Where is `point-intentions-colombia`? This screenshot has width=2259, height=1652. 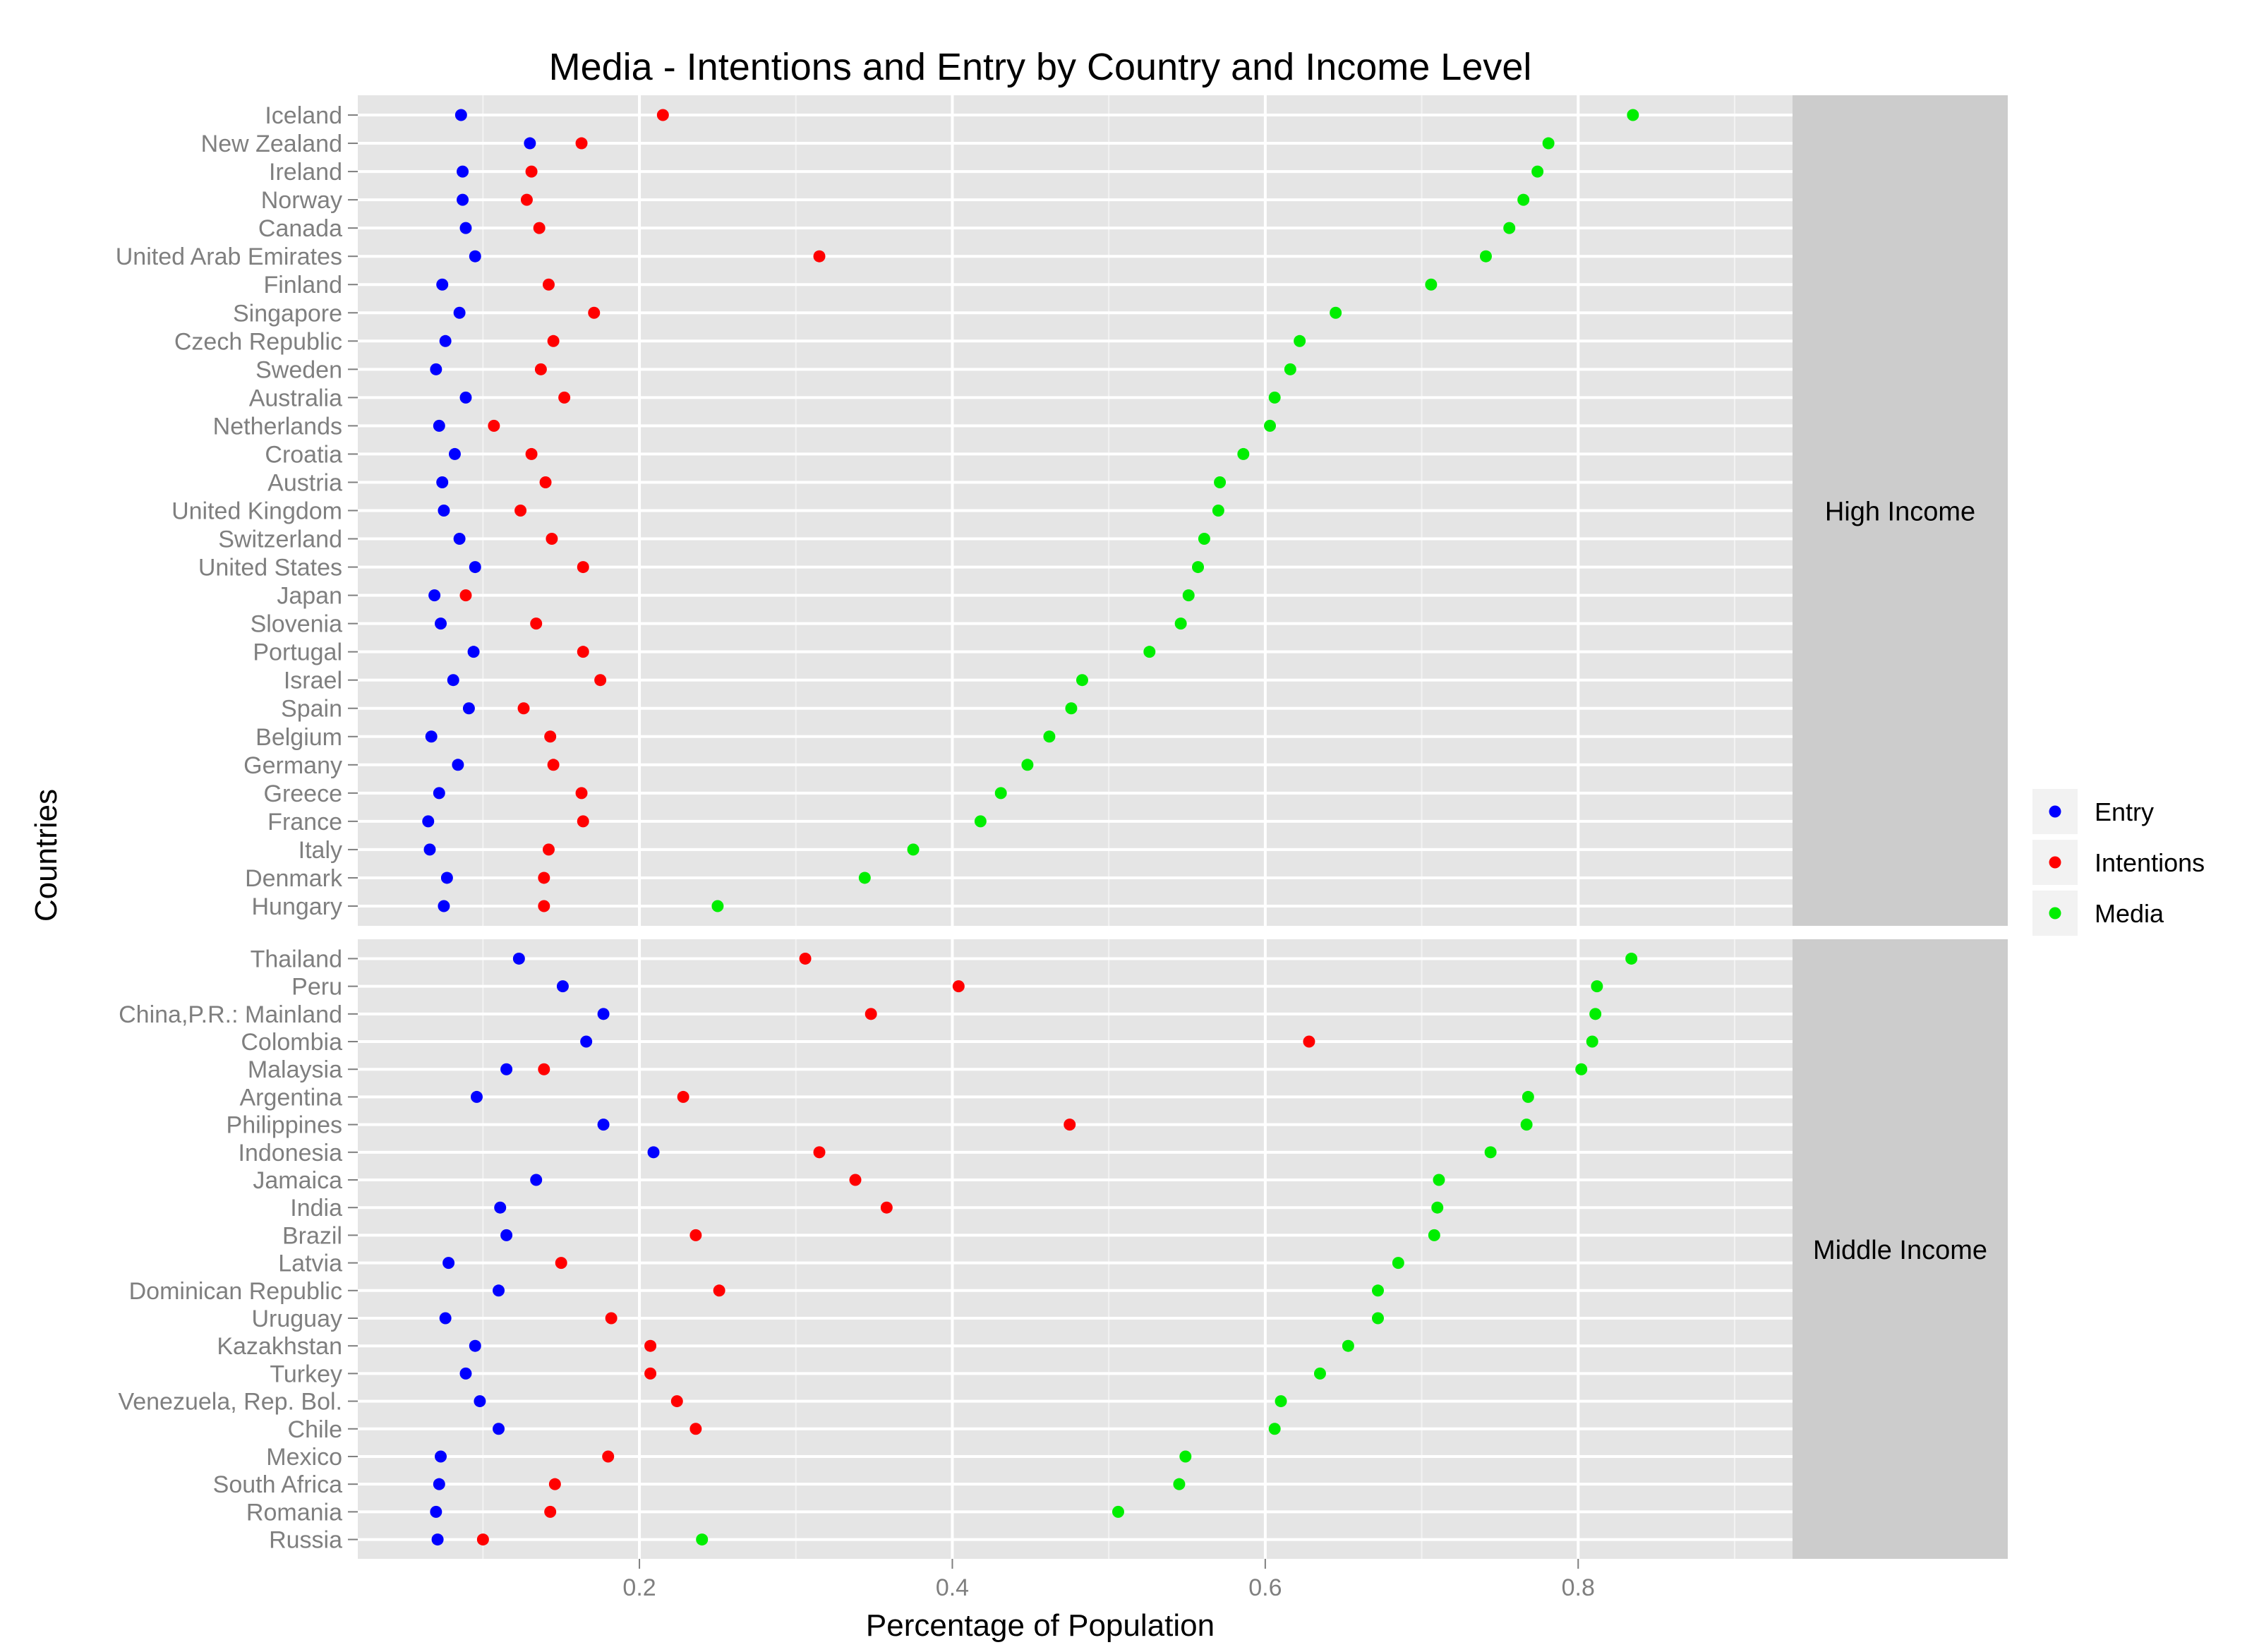
point-intentions-colombia is located at coordinates (1309, 1041).